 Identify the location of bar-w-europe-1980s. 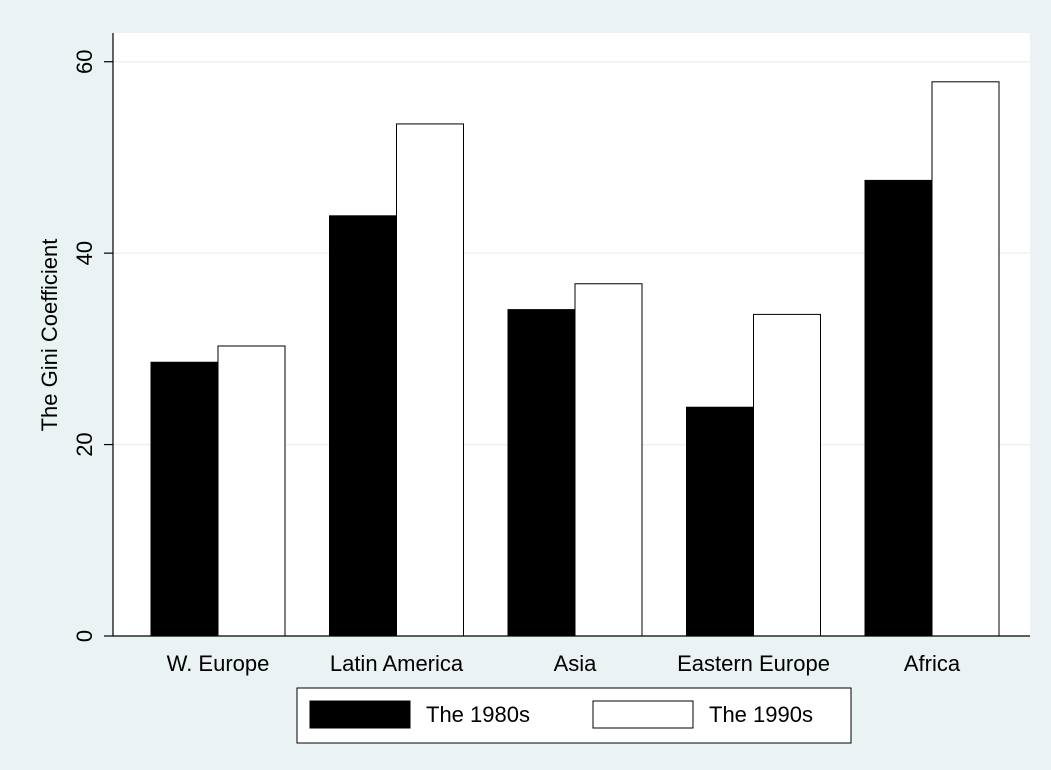
(184, 499).